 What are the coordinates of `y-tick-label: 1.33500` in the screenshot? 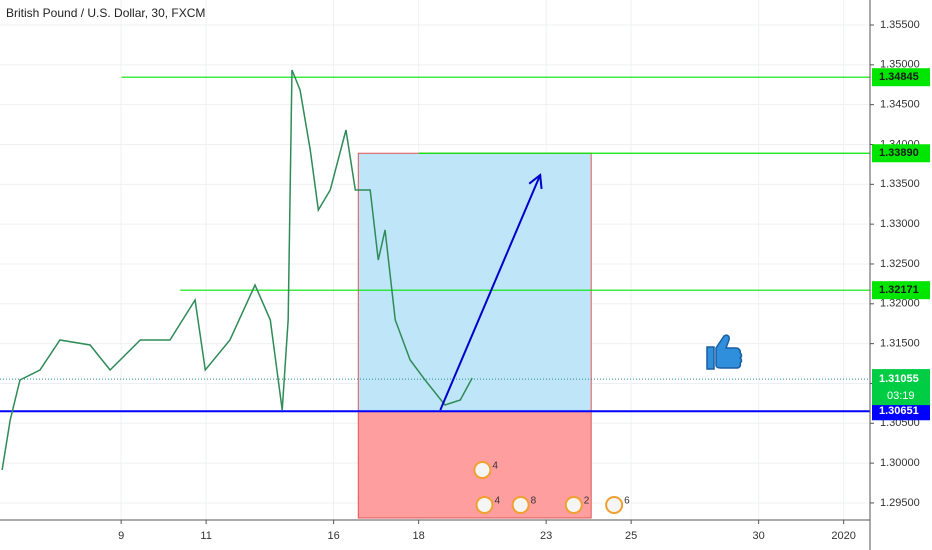 It's located at (900, 184).